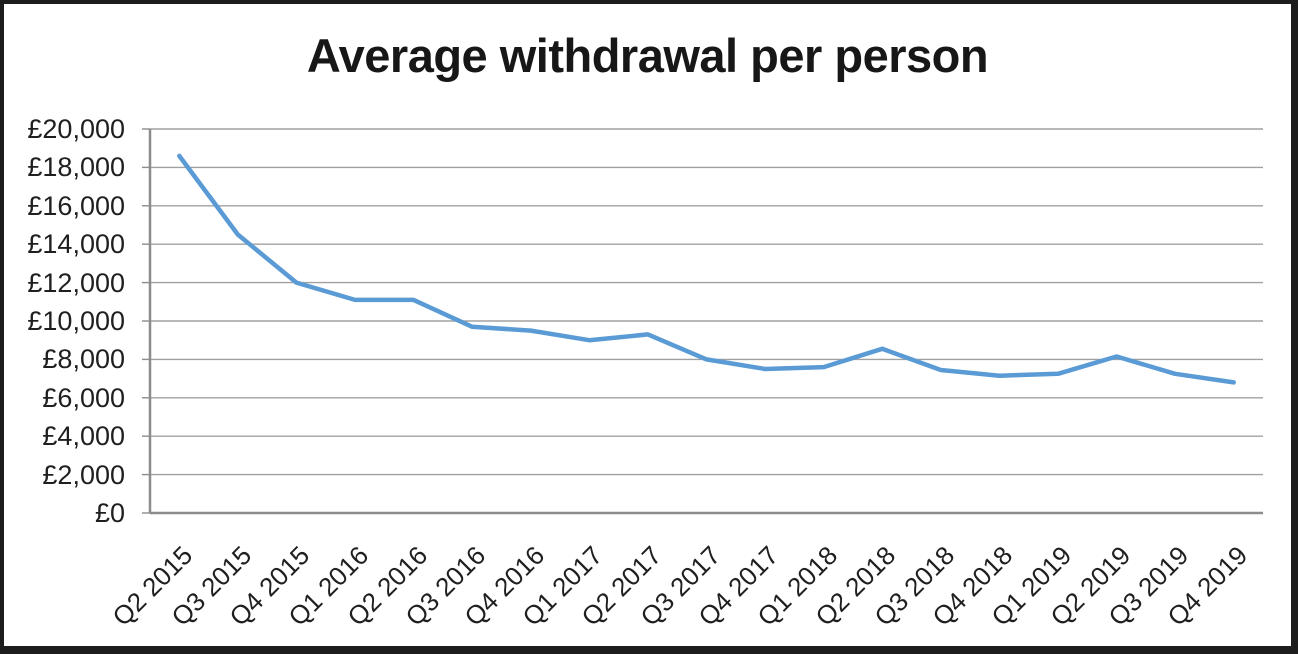  What do you see at coordinates (76, 167) in the screenshot?
I see `y-tick-label: £18,000` at bounding box center [76, 167].